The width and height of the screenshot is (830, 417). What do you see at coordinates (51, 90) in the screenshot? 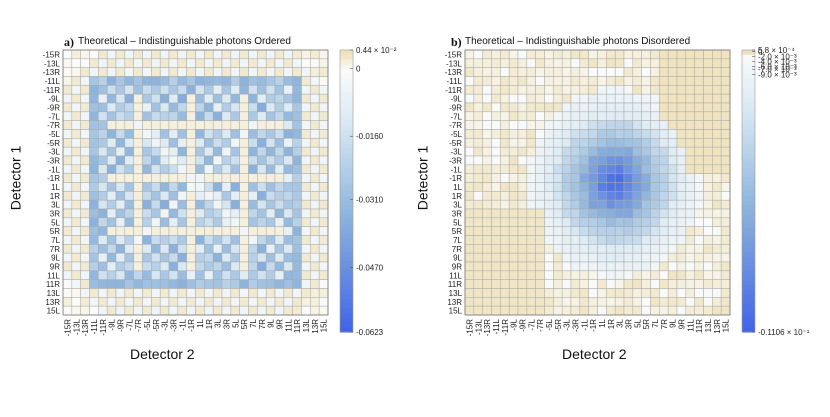
I see `y-tick-label: -11R` at bounding box center [51, 90].